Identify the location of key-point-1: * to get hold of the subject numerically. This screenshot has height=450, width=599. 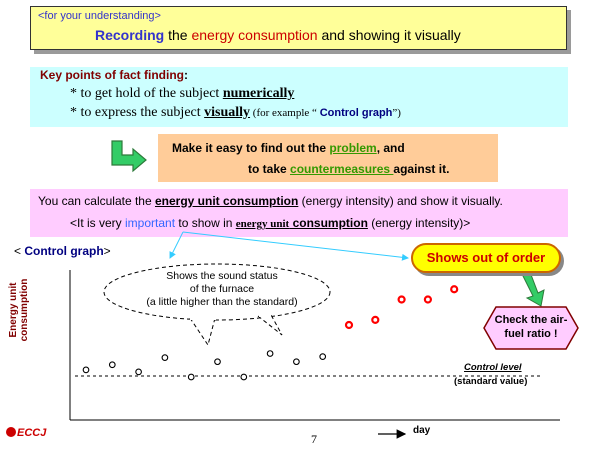
(182, 94).